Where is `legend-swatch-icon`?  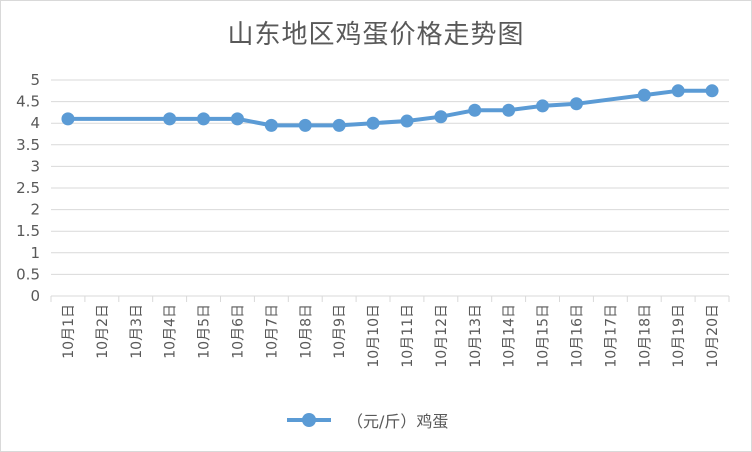 legend-swatch-icon is located at coordinates (309, 420).